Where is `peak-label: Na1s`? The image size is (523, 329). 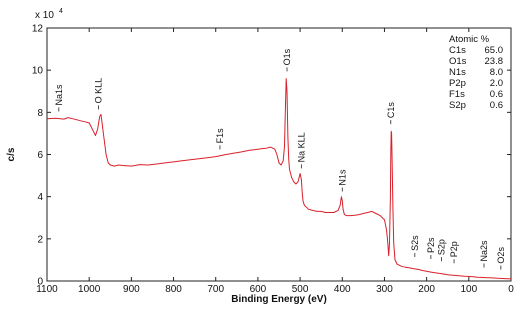 peak-label: Na1s is located at coordinates (59, 95).